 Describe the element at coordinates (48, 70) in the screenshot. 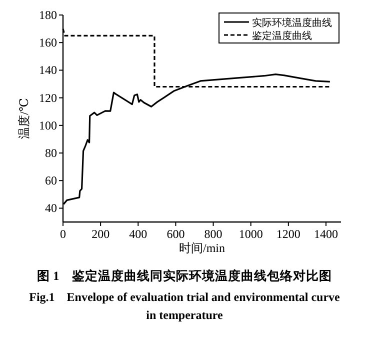

I see `y-tick-label: 140` at that location.